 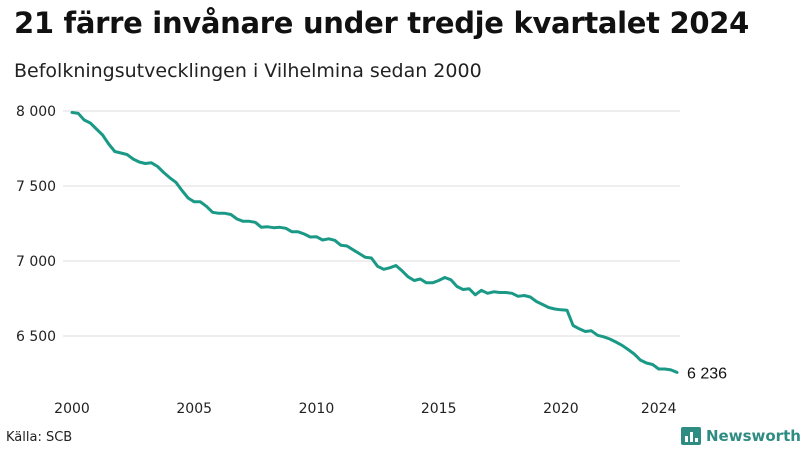 What do you see at coordinates (439, 409) in the screenshot?
I see `x-tick-label: 2015` at bounding box center [439, 409].